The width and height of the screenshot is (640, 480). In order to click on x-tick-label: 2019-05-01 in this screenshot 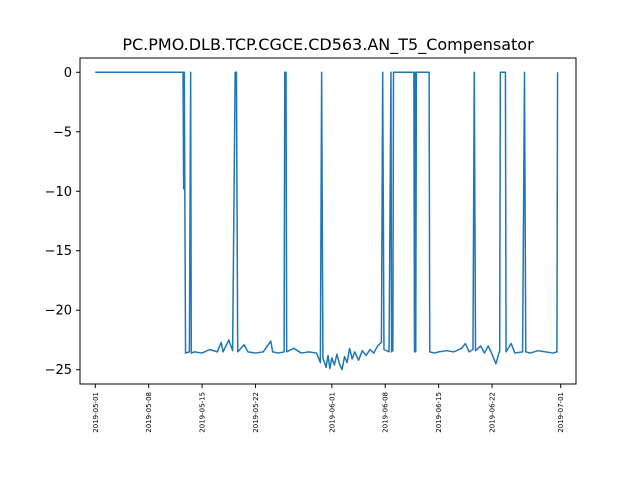, I will do `click(96, 412)`.